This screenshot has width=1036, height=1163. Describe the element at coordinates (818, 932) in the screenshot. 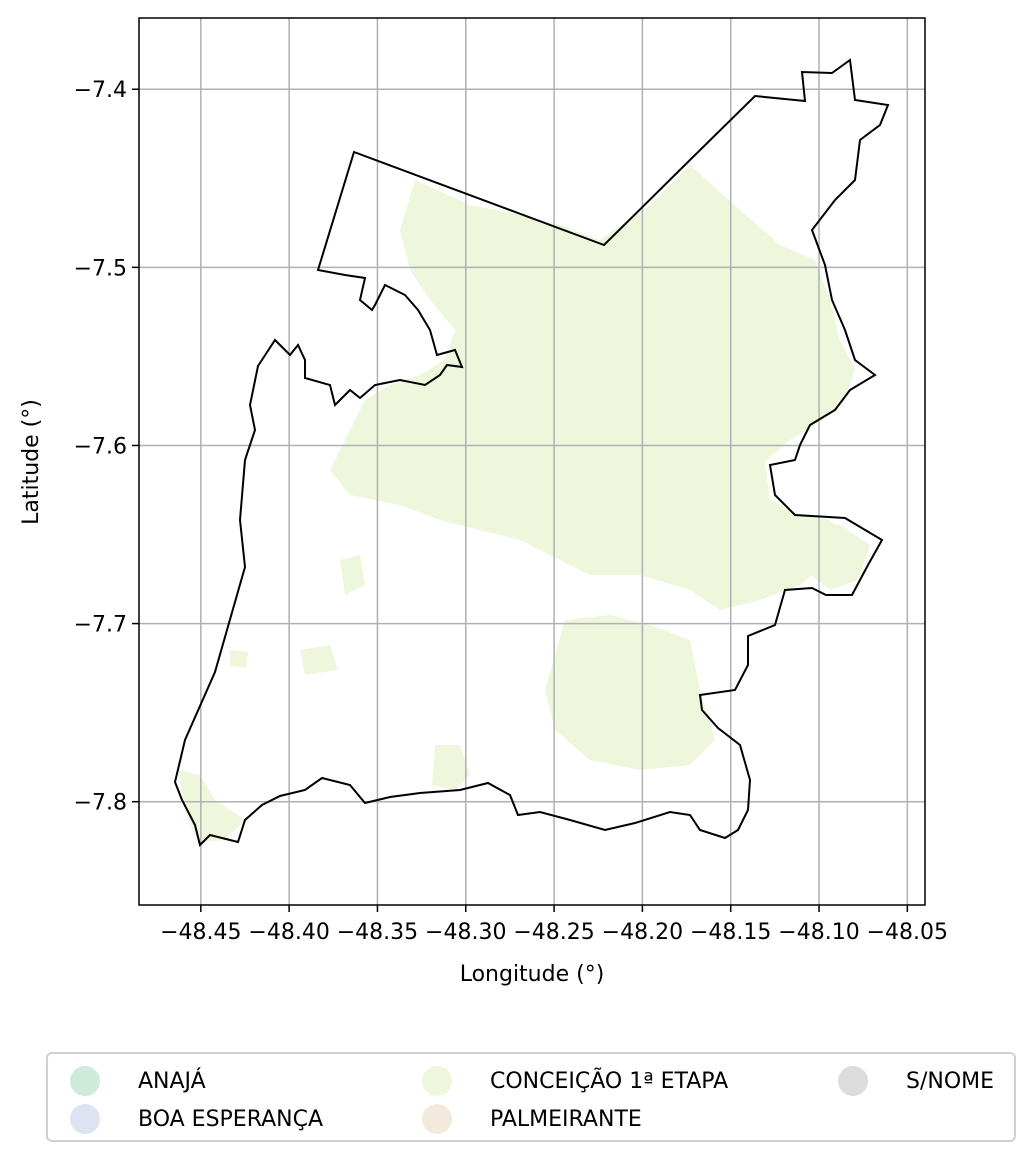

I see `x-tick-label: −48.10` at that location.